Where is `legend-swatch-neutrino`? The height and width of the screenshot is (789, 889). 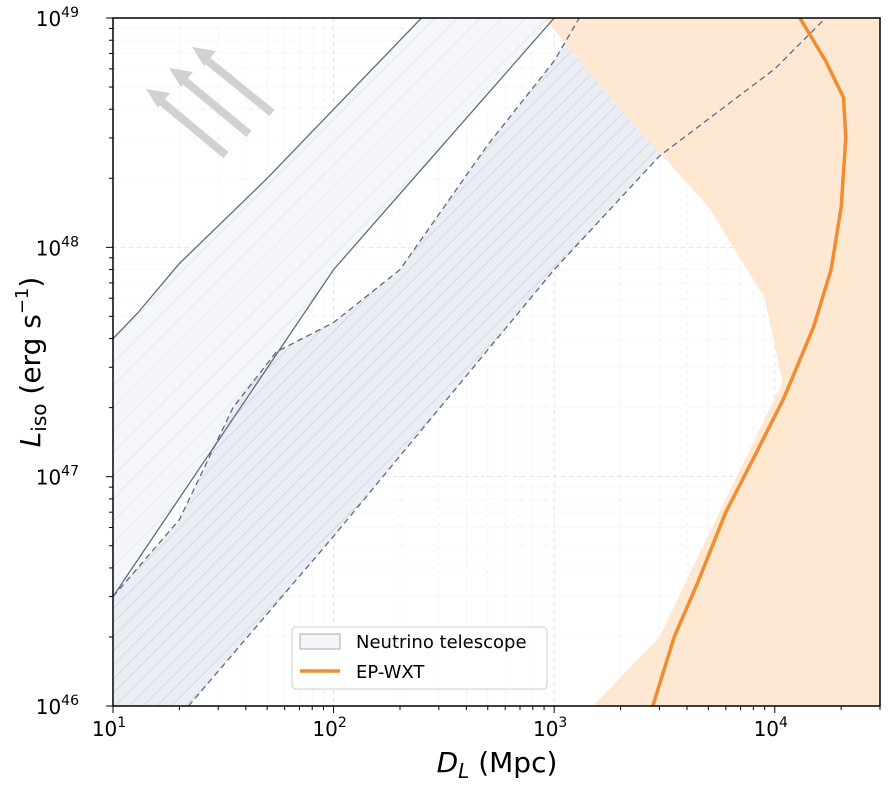 legend-swatch-neutrino is located at coordinates (320, 641).